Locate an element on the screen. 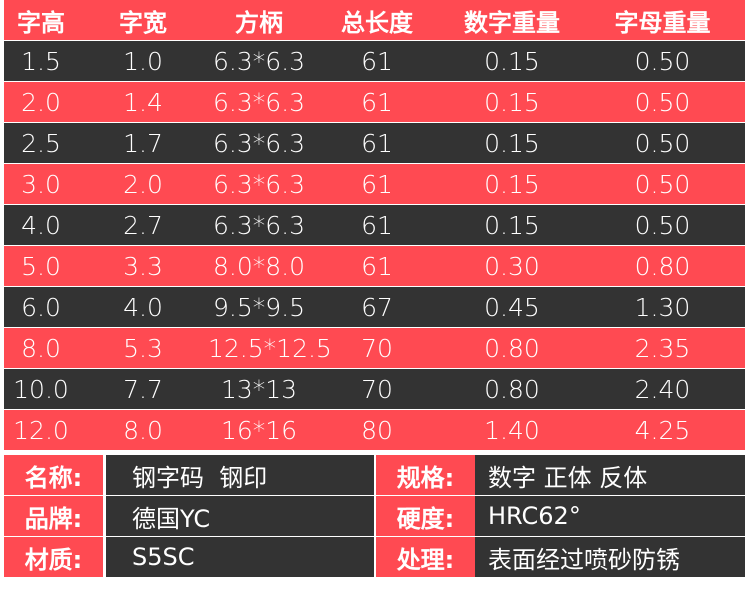 Image resolution: width=750 pixels, height=591 pixels. treatment-value: 表面经过喷砂防锈 is located at coordinates (610, 557).